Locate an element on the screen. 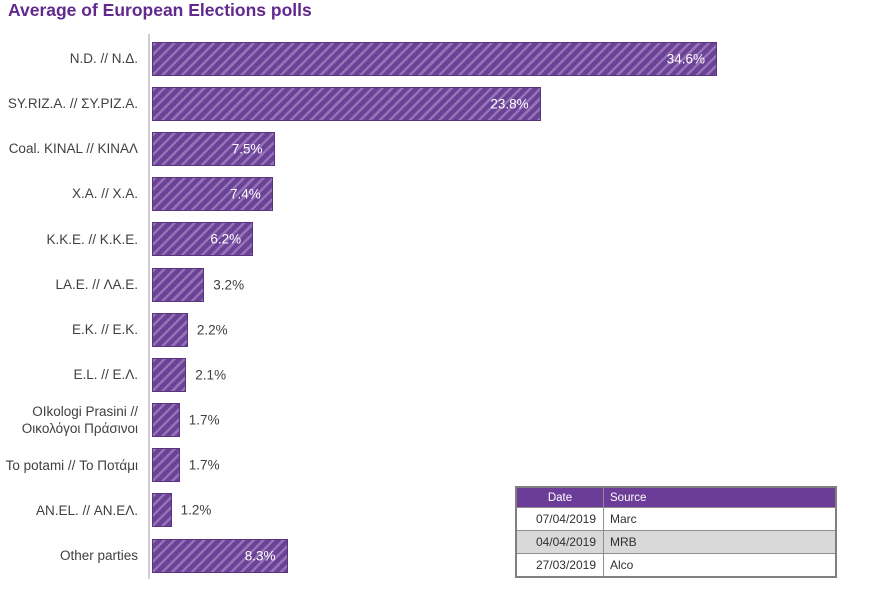 This screenshot has width=880, height=590. value-label: 23.8% is located at coordinates (509, 104).